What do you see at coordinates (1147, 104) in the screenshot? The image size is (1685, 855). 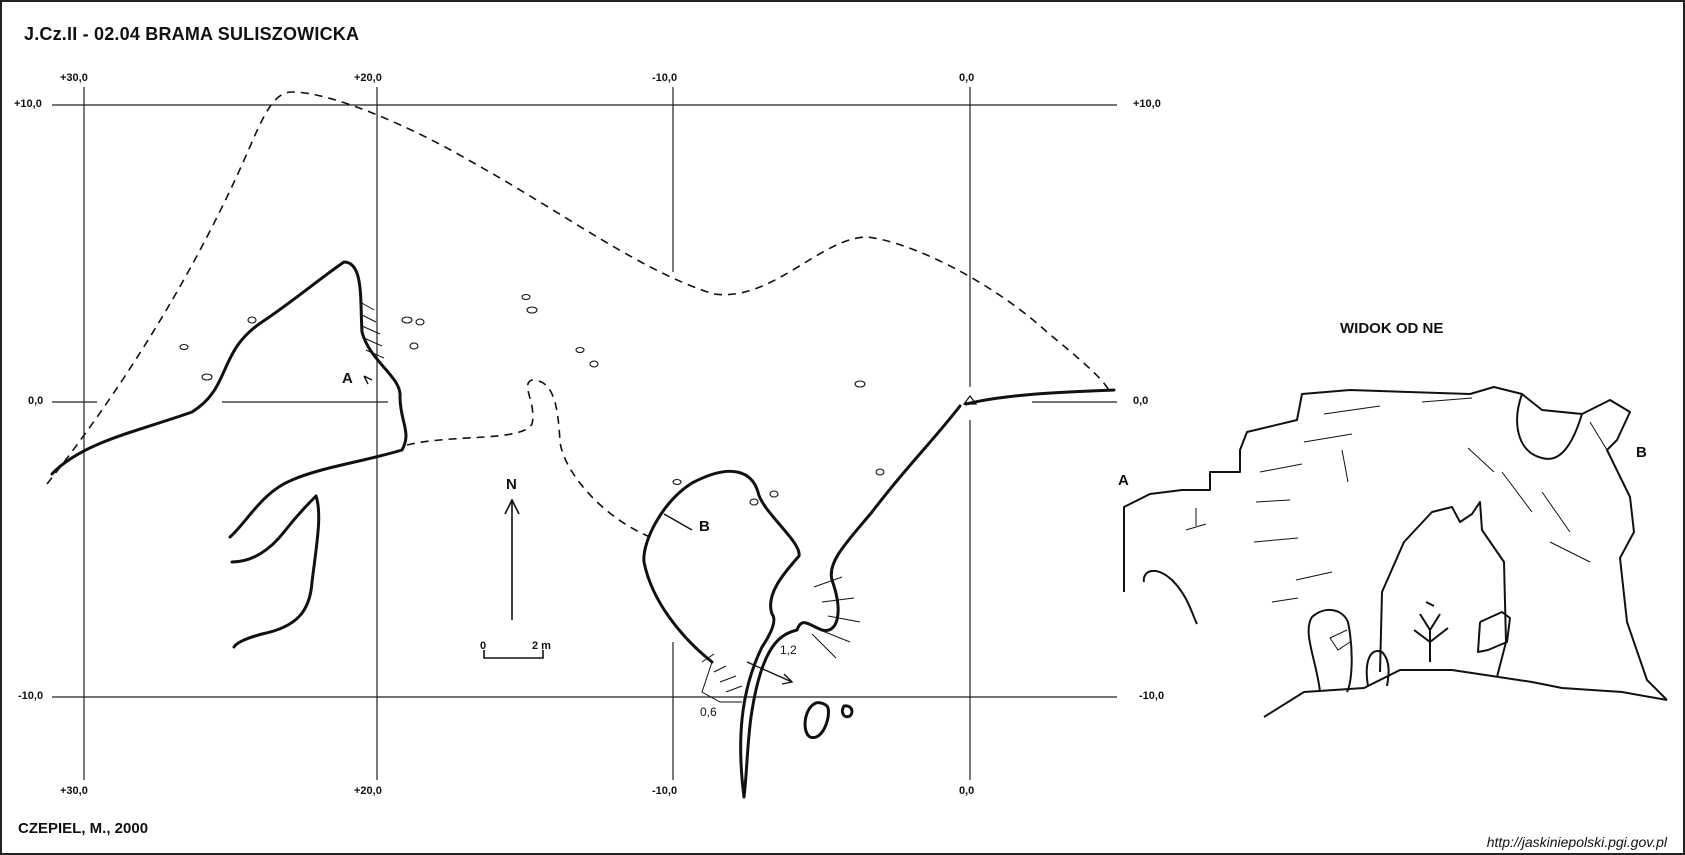 I see `grid-y-label-right: +10,0` at bounding box center [1147, 104].